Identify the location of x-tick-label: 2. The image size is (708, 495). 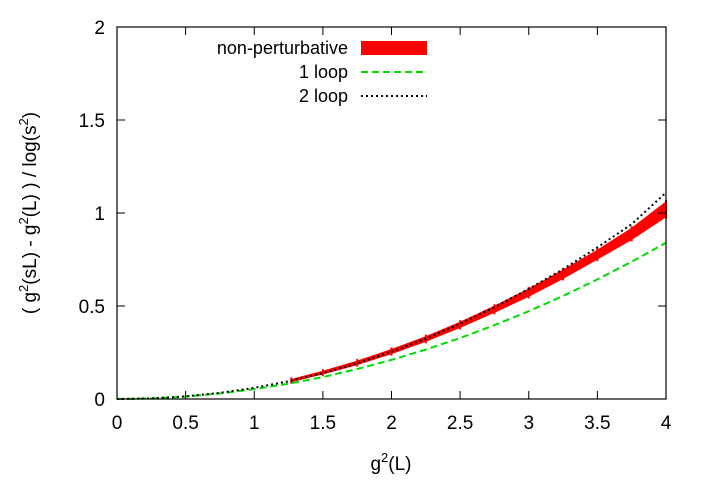
(391, 423).